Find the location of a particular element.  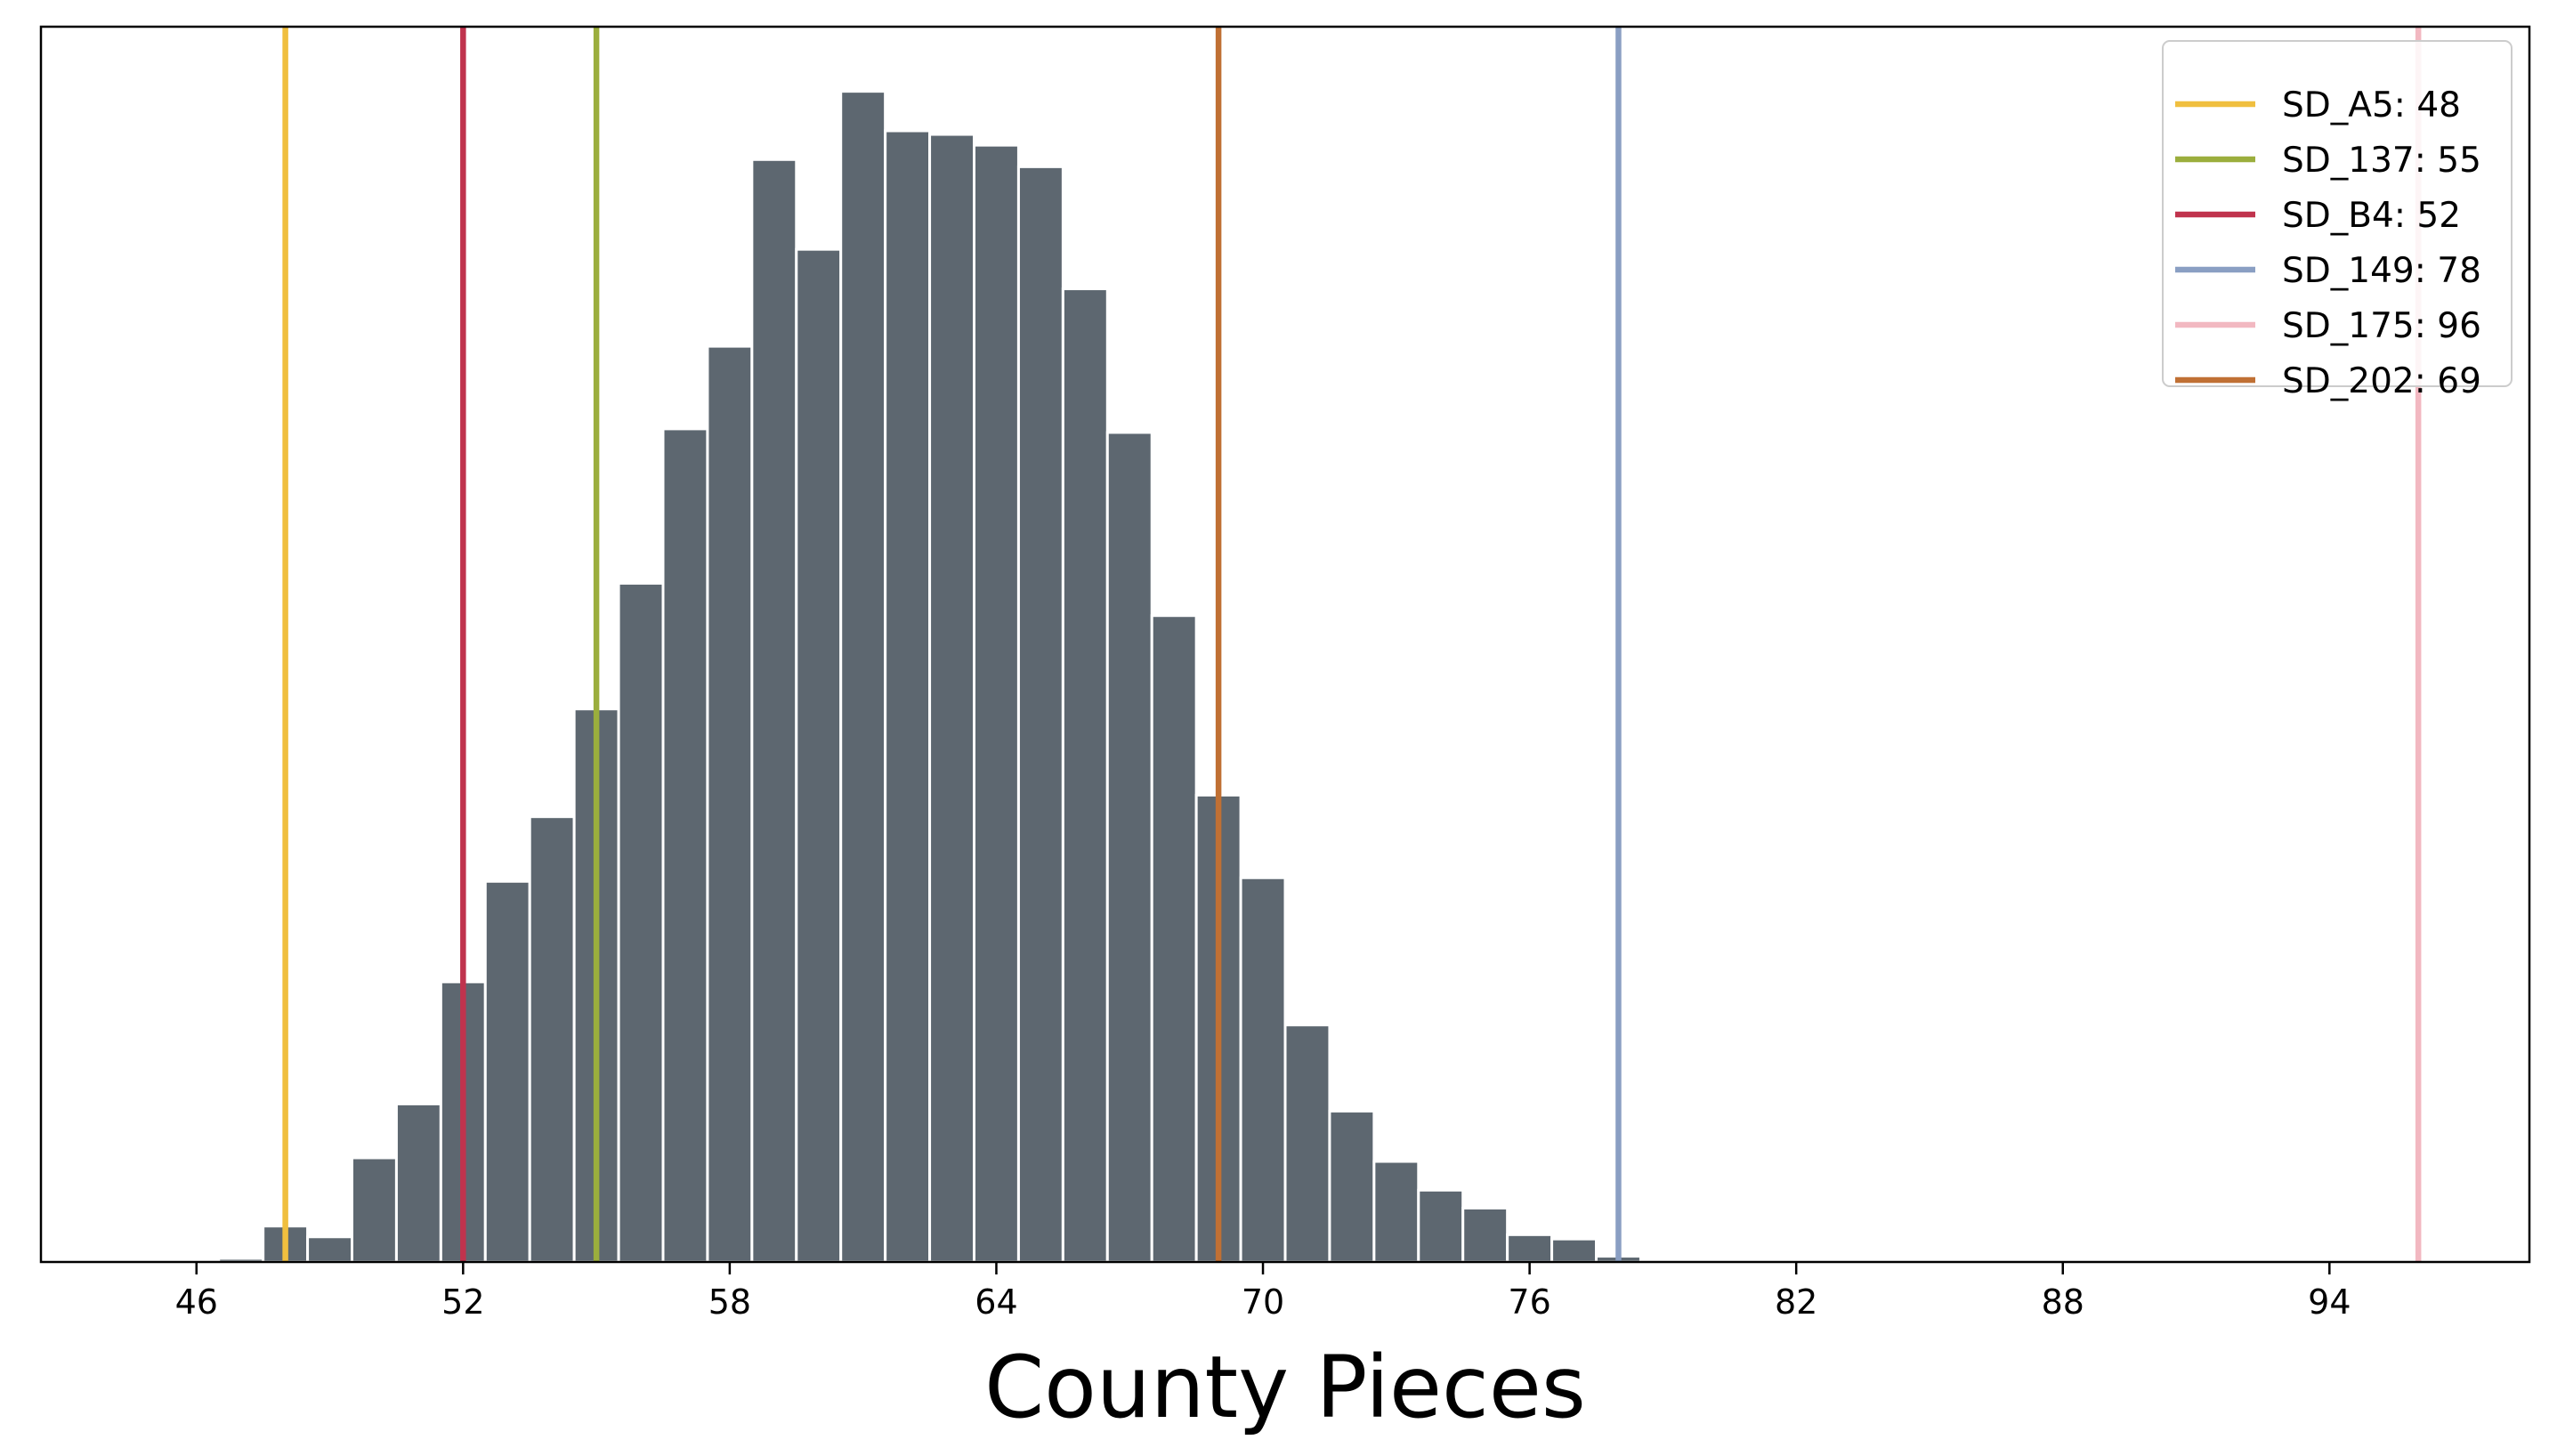

legend-box is located at coordinates (2337, 213).